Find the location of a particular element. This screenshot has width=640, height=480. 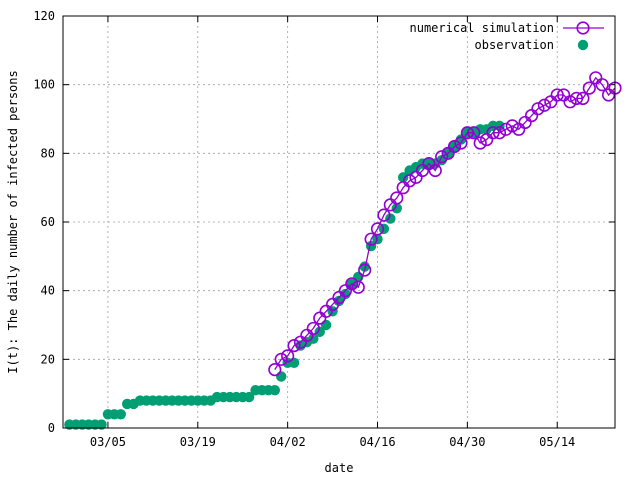

legend-symbol-observation is located at coordinates (583, 45).